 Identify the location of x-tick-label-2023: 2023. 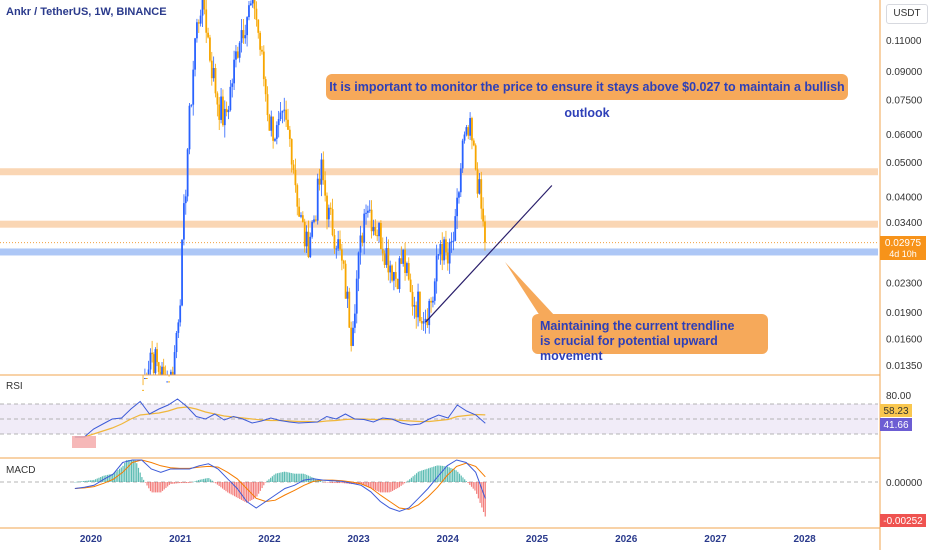
(358, 539).